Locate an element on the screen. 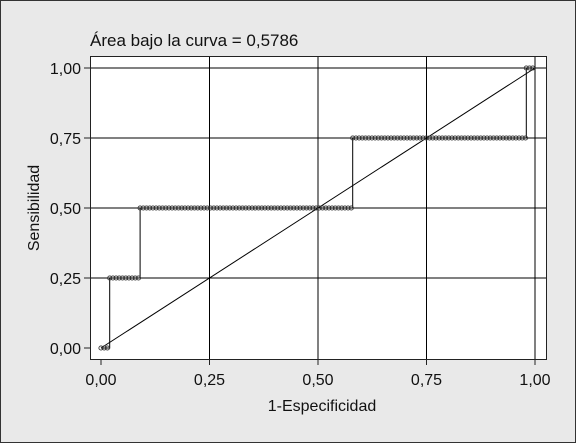 Image resolution: width=576 pixels, height=448 pixels. y-axis: 0,00 0,25 0,50 0,75 1,00 is located at coordinates (70, 209).